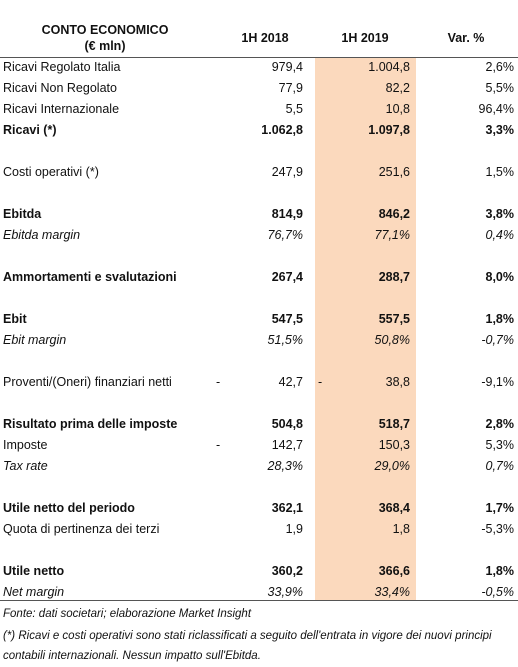  What do you see at coordinates (497, 340) in the screenshot?
I see `cell-value: -0,7%` at bounding box center [497, 340].